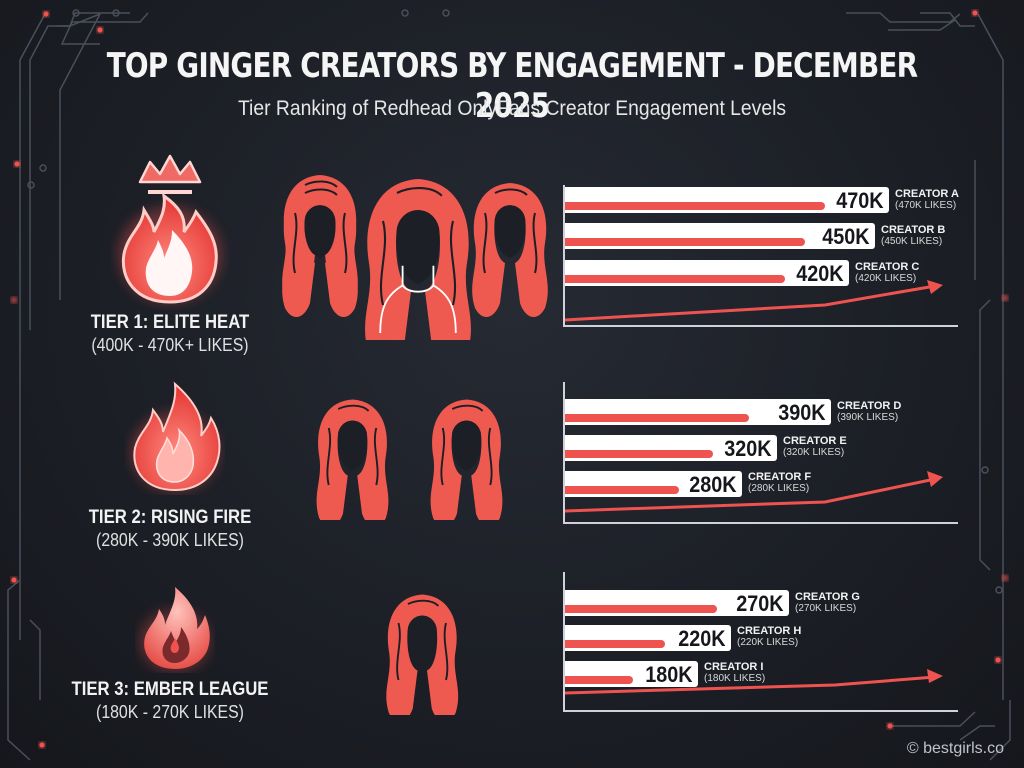  Describe the element at coordinates (913, 236) in the screenshot. I see `label-creator-b: CREATOR B (450K LIKES)` at that location.